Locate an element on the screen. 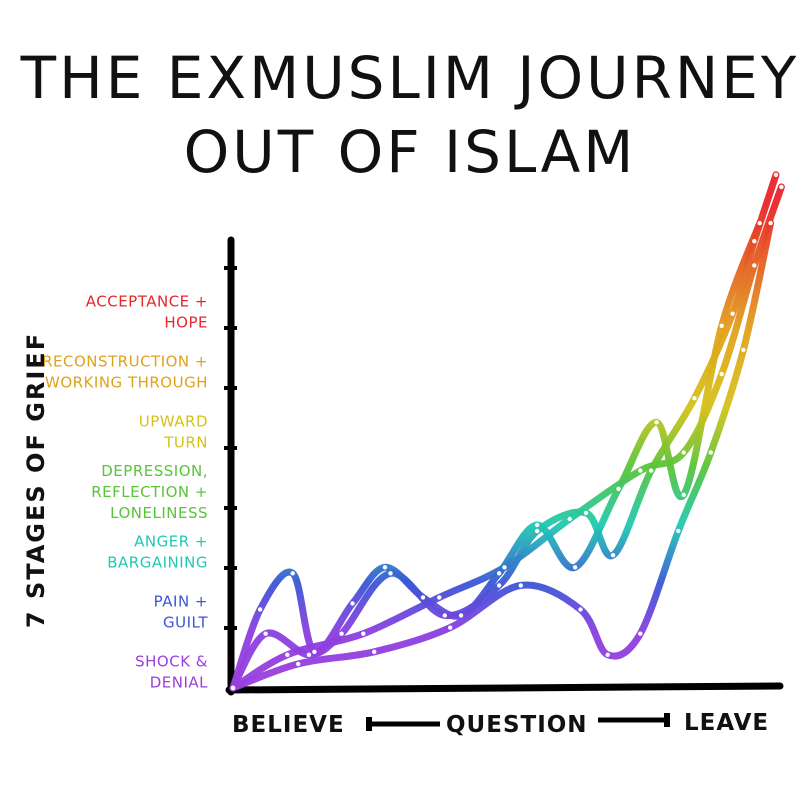 This screenshot has height=800, width=800. stage-label-line: ACCEPTANCE + is located at coordinates (147, 302).